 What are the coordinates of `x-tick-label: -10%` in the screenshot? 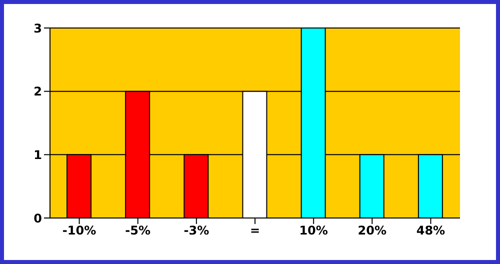 It's located at (79, 231).